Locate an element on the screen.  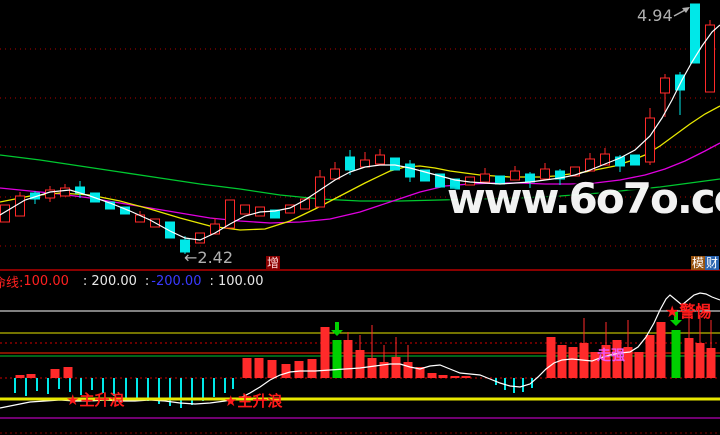
annotation-main-rise-1: ★主升浪 is located at coordinates (95, 400).